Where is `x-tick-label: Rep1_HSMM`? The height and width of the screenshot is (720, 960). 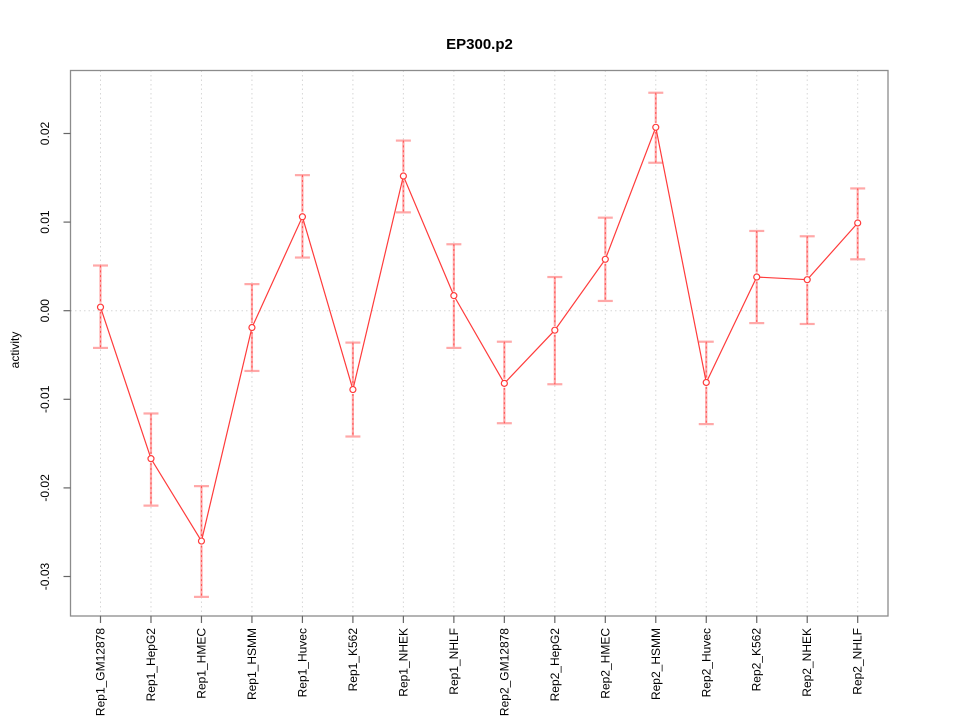
x-tick-label: Rep1_HSMM is located at coordinates (252, 664).